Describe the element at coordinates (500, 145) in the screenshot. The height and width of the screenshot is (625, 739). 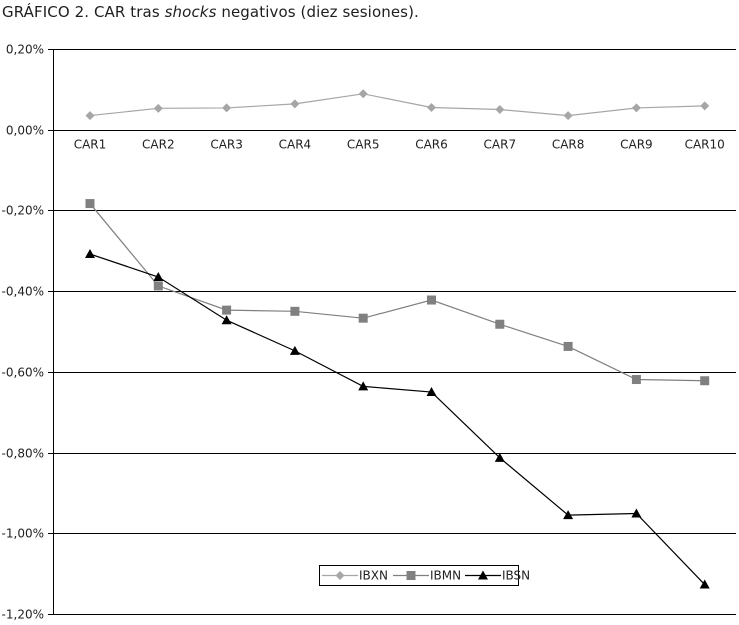
I see `x-tick-label: CAR7` at that location.